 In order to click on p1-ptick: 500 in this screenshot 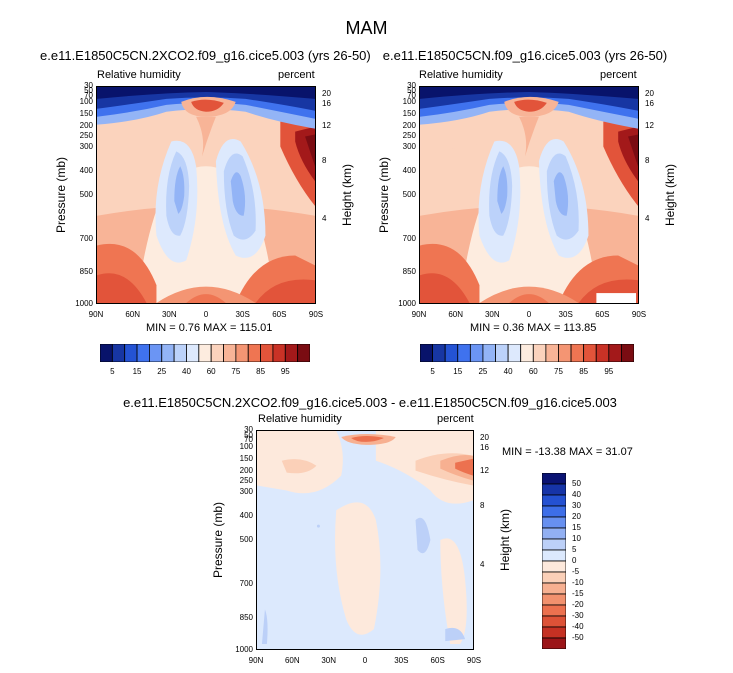, I will do `click(86, 194)`.